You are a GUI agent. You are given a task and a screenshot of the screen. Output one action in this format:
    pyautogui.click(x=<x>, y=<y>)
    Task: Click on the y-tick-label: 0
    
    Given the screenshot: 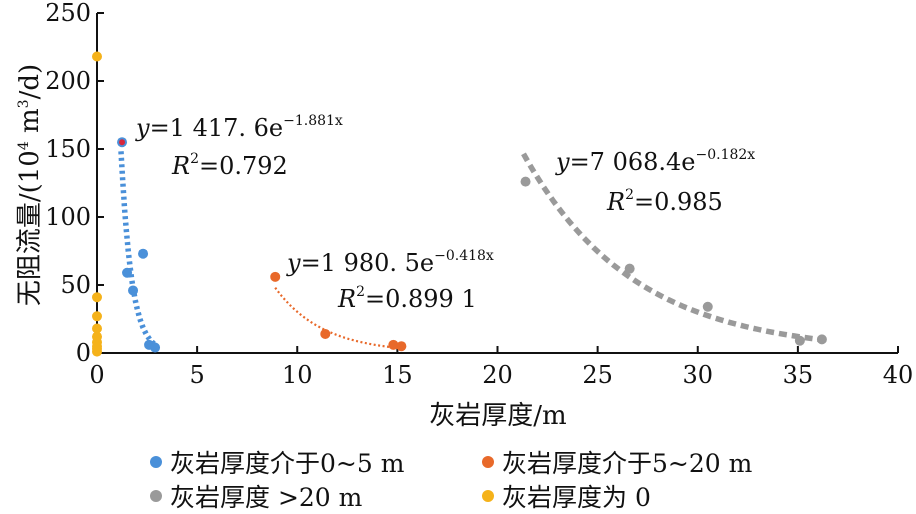 What is the action you would take?
    pyautogui.click(x=83, y=353)
    